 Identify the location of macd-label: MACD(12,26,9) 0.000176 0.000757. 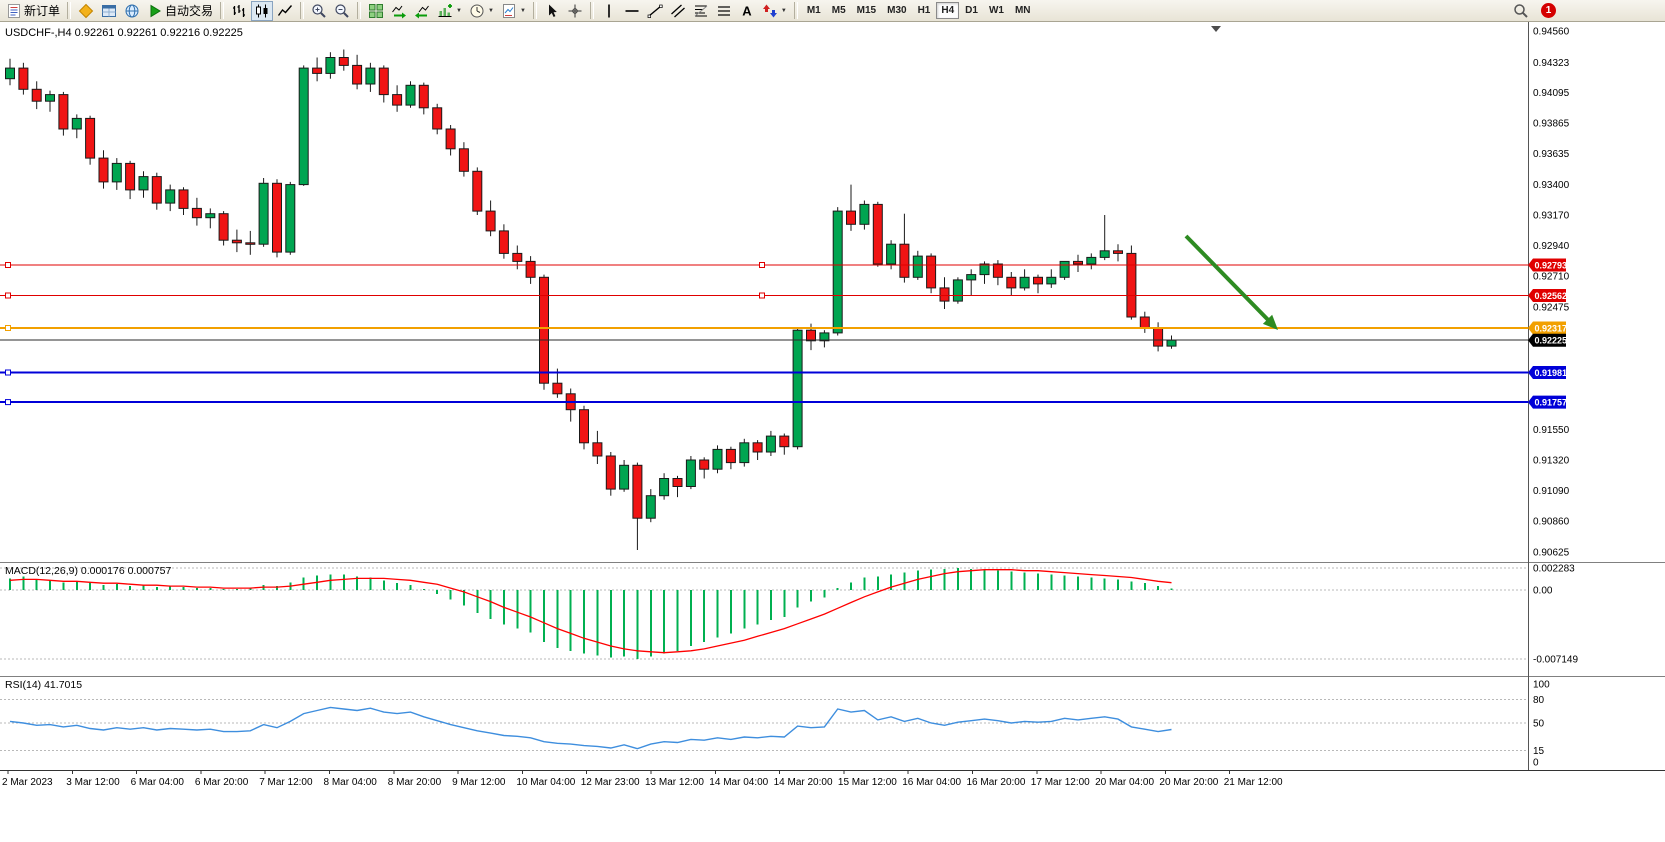
(88, 571).